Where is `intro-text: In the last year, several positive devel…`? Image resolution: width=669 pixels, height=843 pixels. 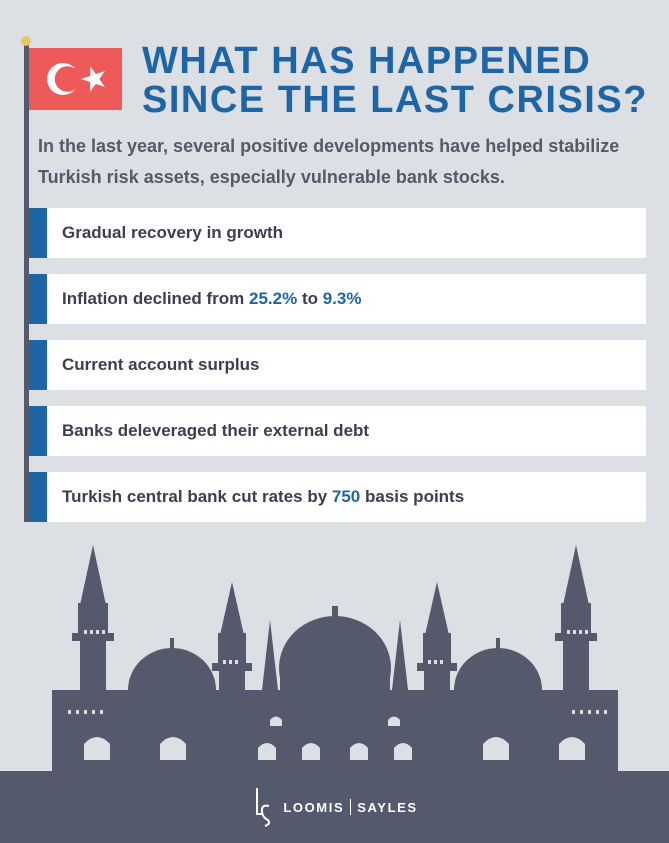
intro-text: In the last year, several positive devel… is located at coordinates (329, 161).